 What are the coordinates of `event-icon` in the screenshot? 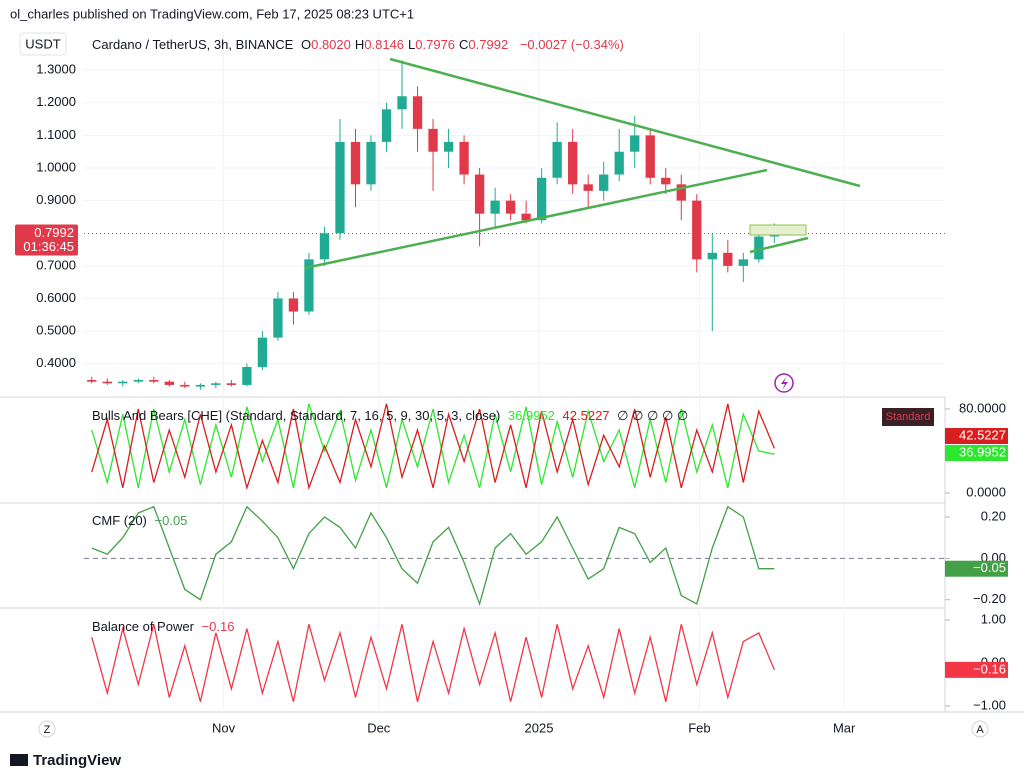 It's located at (784, 383).